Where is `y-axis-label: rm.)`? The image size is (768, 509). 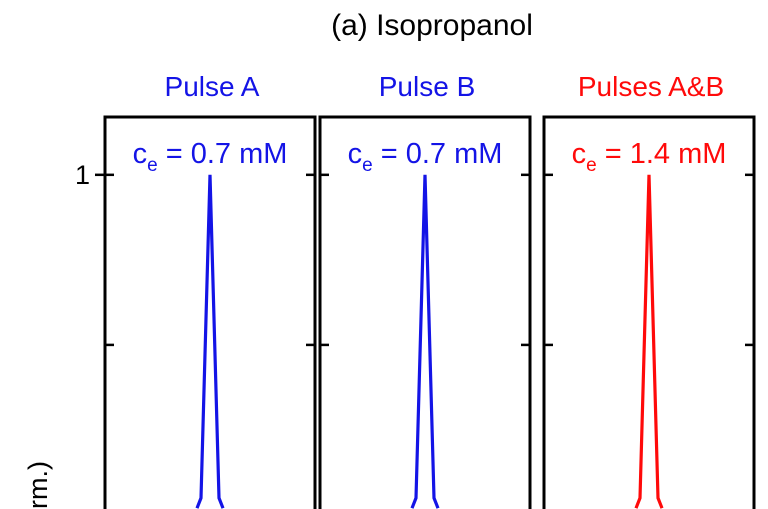 y-axis-label: rm.) is located at coordinates (38, 485).